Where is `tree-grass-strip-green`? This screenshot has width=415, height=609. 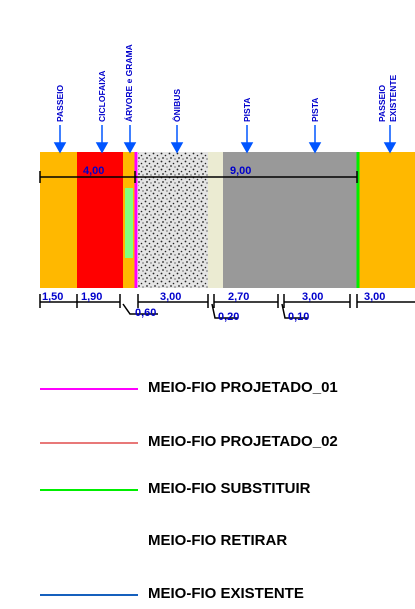 tree-grass-strip-green is located at coordinates (129, 223).